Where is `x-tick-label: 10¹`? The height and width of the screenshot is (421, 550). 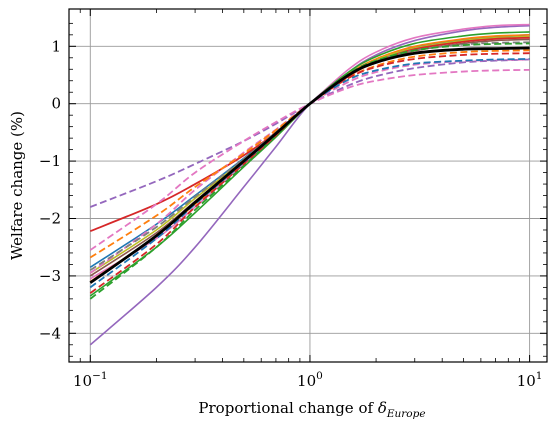 x-tick-label: 10¹ is located at coordinates (530, 380).